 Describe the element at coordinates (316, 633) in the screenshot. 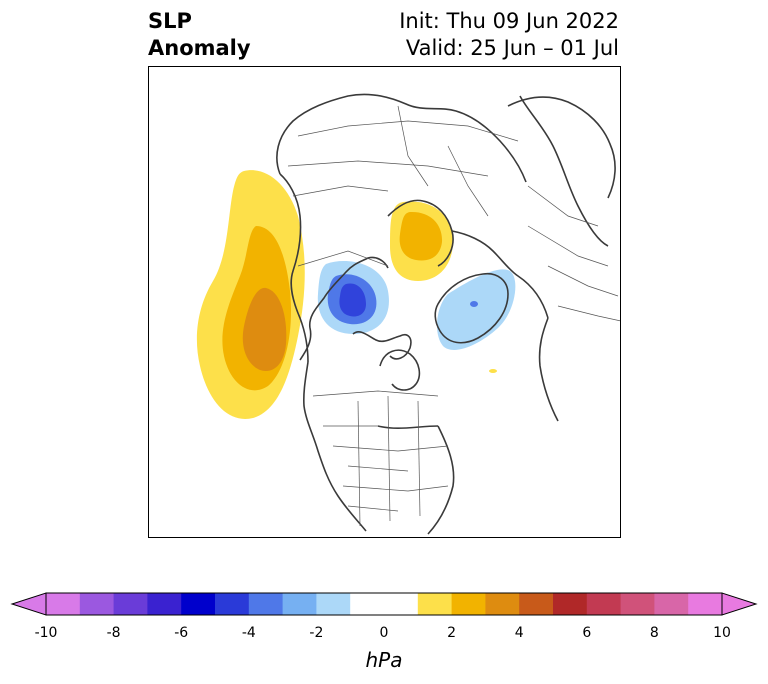

I see `colorbar-tick-label: -2` at that location.